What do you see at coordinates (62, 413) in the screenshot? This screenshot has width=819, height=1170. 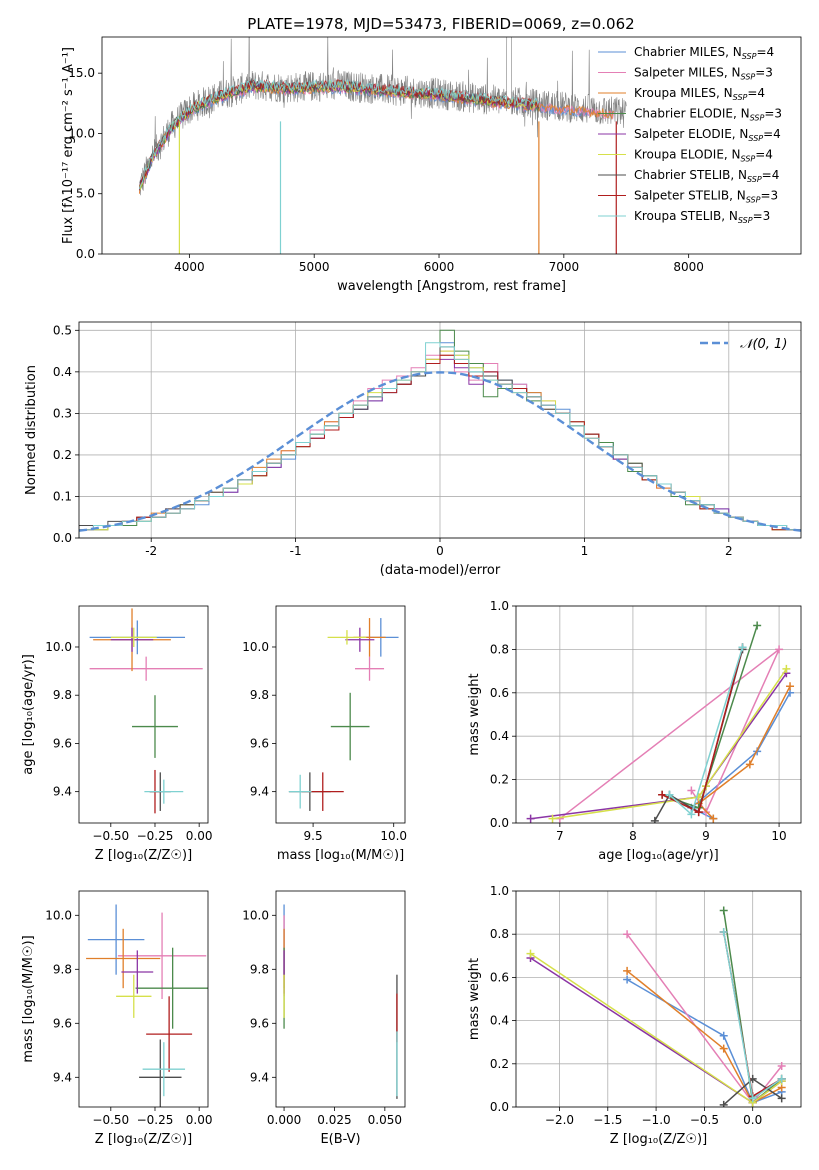 I see `y-tick-label: 0.3` at bounding box center [62, 413].